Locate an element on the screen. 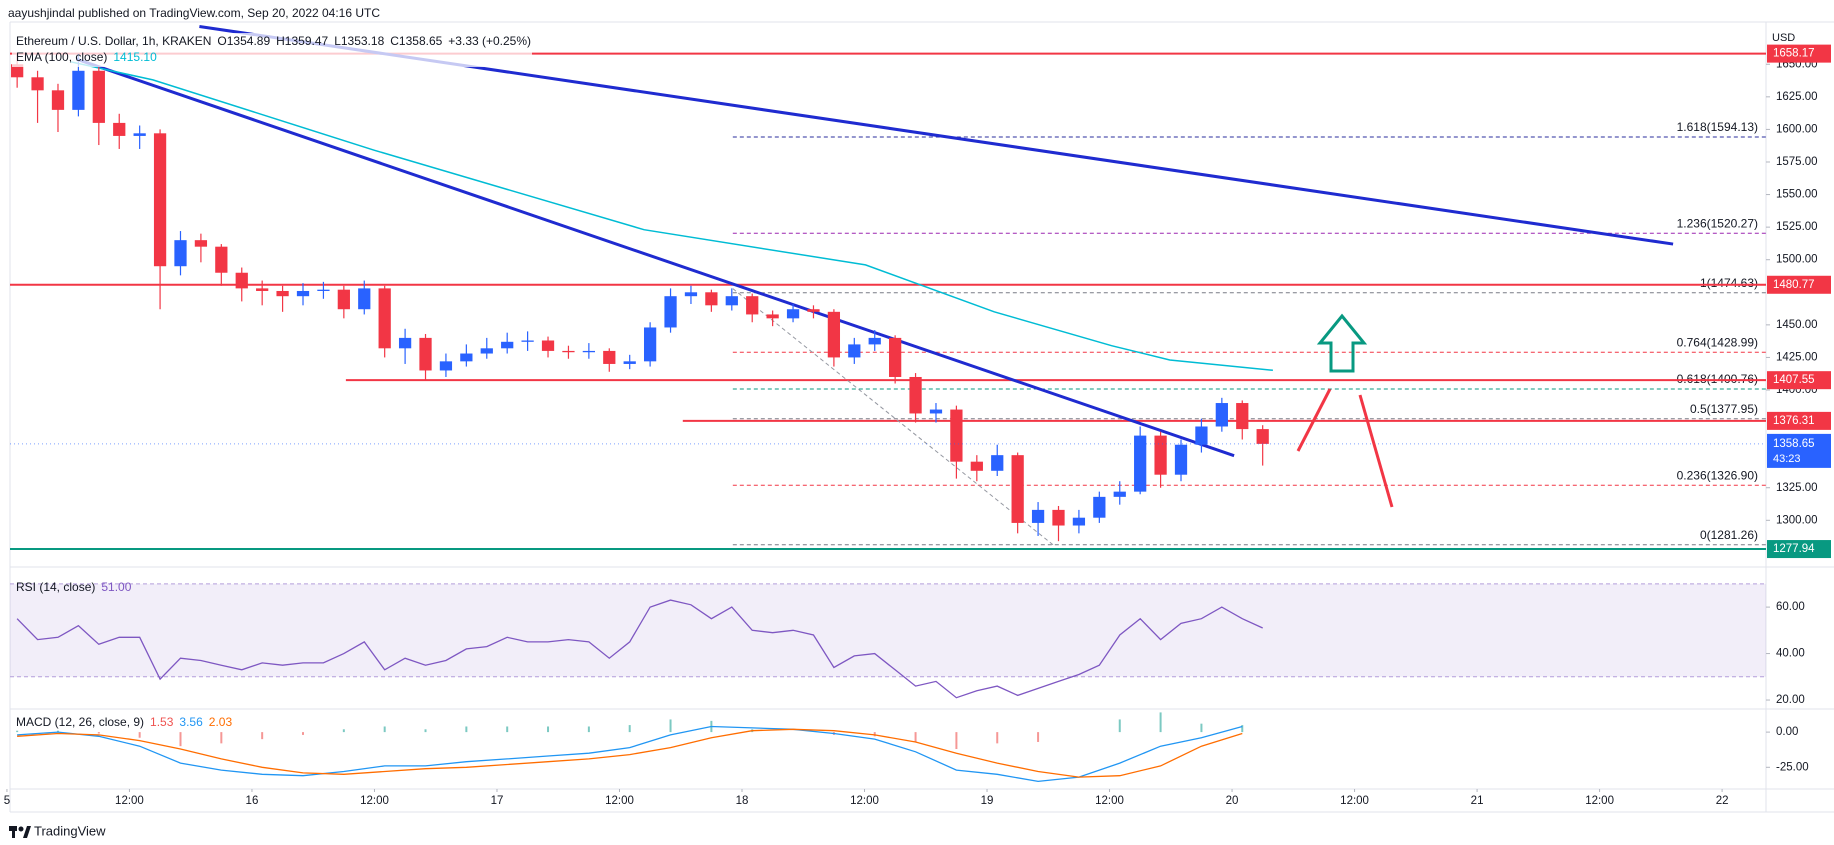 This screenshot has height=845, width=1834. ema-legend: EMA (100, close) 1415.10 is located at coordinates (86, 57).